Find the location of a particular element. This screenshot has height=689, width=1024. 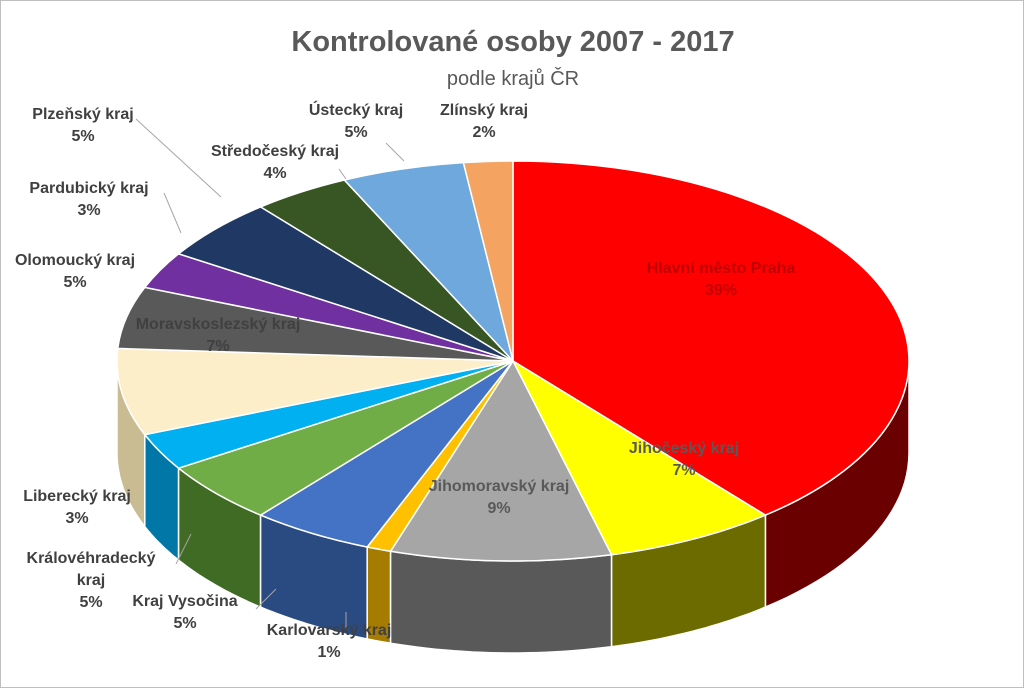

slice-label-4: Kraj Vysočina 5% is located at coordinates (184, 612).